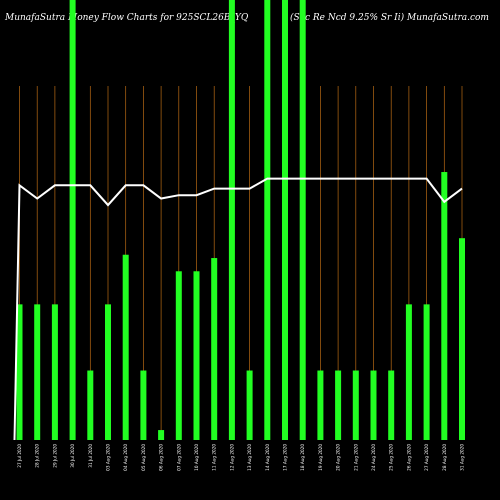  Describe the element at coordinates (355, 457) in the screenshot. I see `x-tick-label: 21 Aug 2020` at that location.